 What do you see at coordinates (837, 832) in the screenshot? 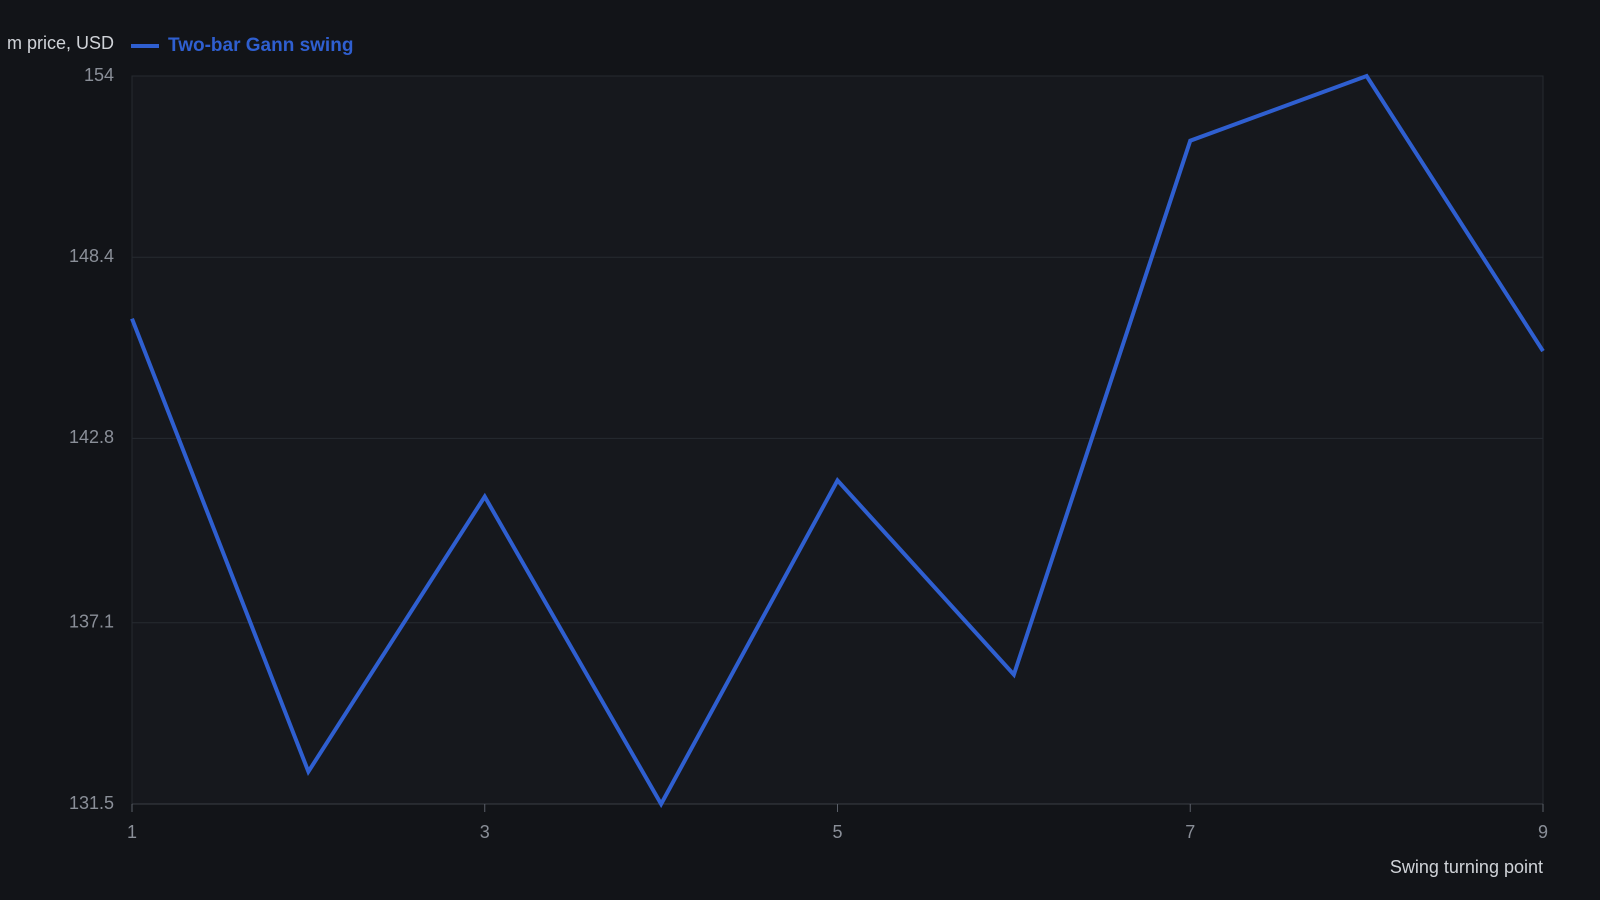
I see `x-tick-label: 5` at bounding box center [837, 832].